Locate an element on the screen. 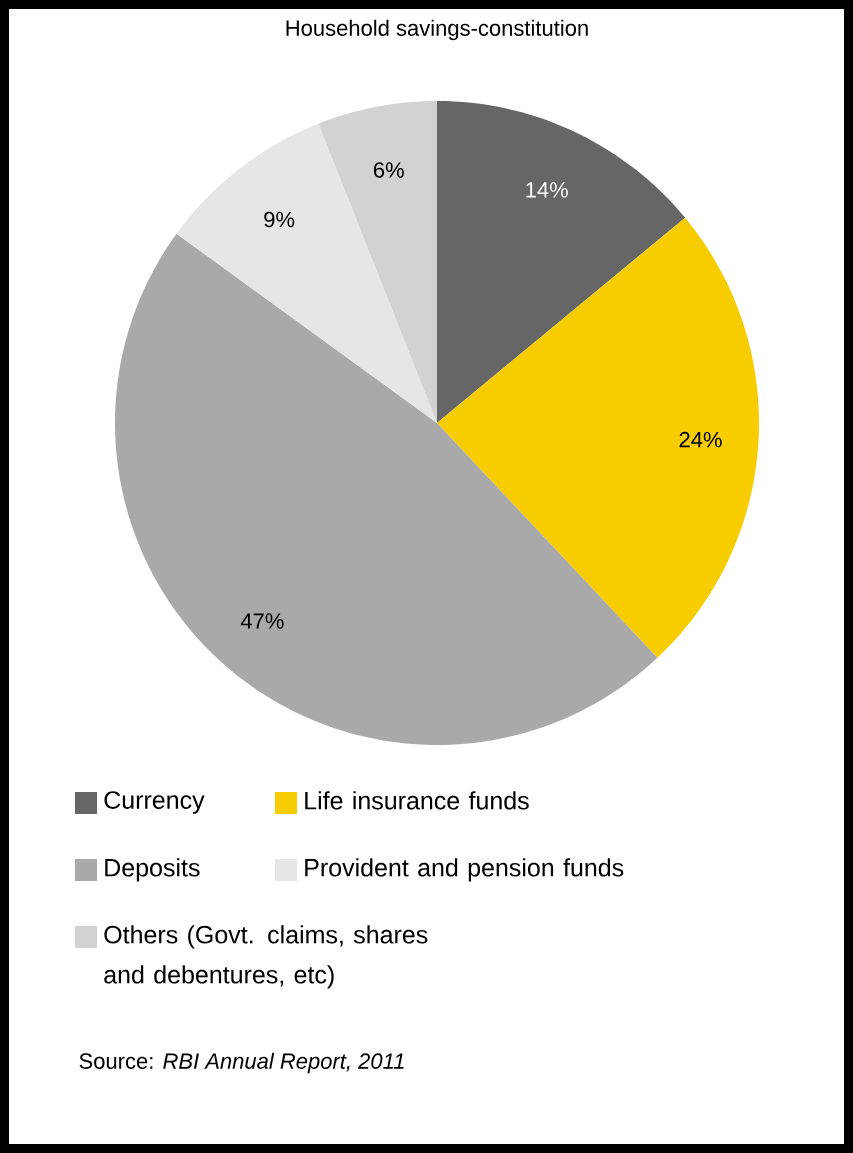  data-label: 9% is located at coordinates (279, 219).